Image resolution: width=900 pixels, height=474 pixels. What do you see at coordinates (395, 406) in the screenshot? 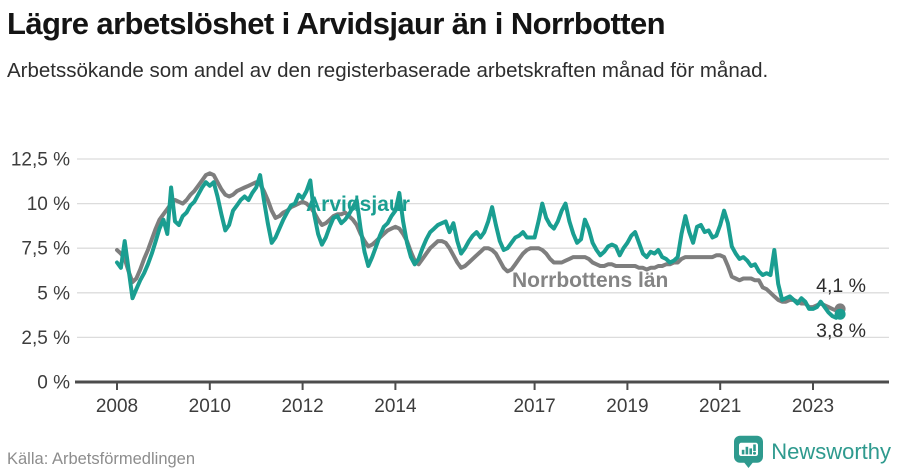
I see `x-tick-label: 2014` at bounding box center [395, 406].